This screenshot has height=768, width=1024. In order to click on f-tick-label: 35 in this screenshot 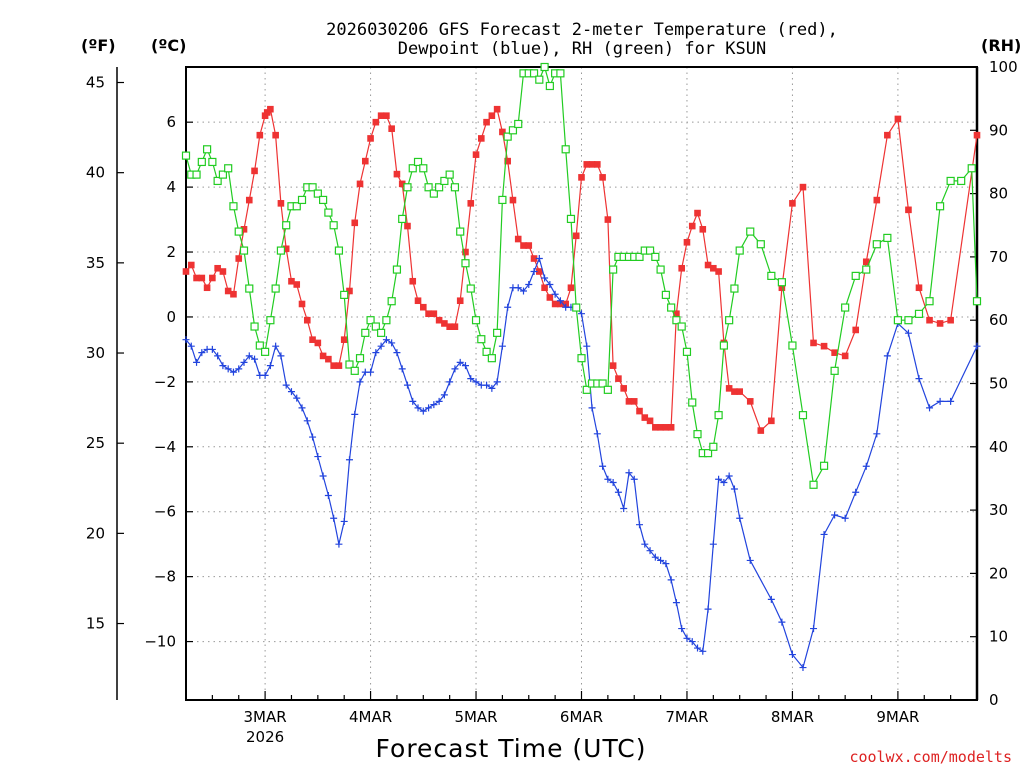, I will do `click(95, 263)`.